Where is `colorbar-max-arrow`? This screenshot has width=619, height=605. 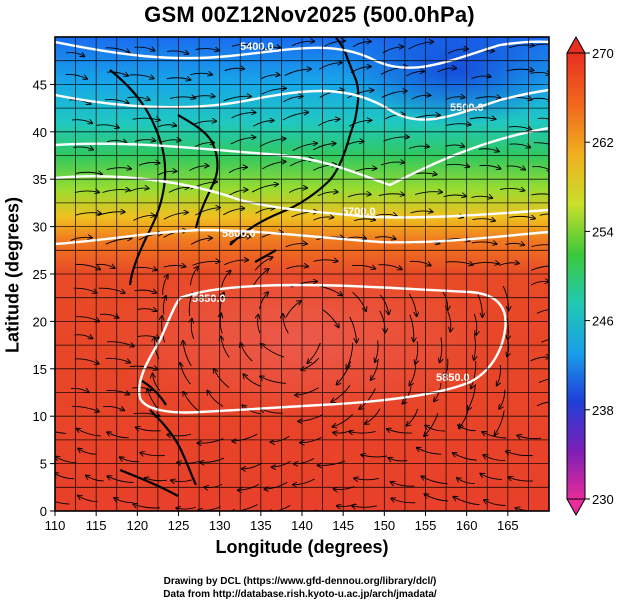 colorbar-max-arrow is located at coordinates (576, 44).